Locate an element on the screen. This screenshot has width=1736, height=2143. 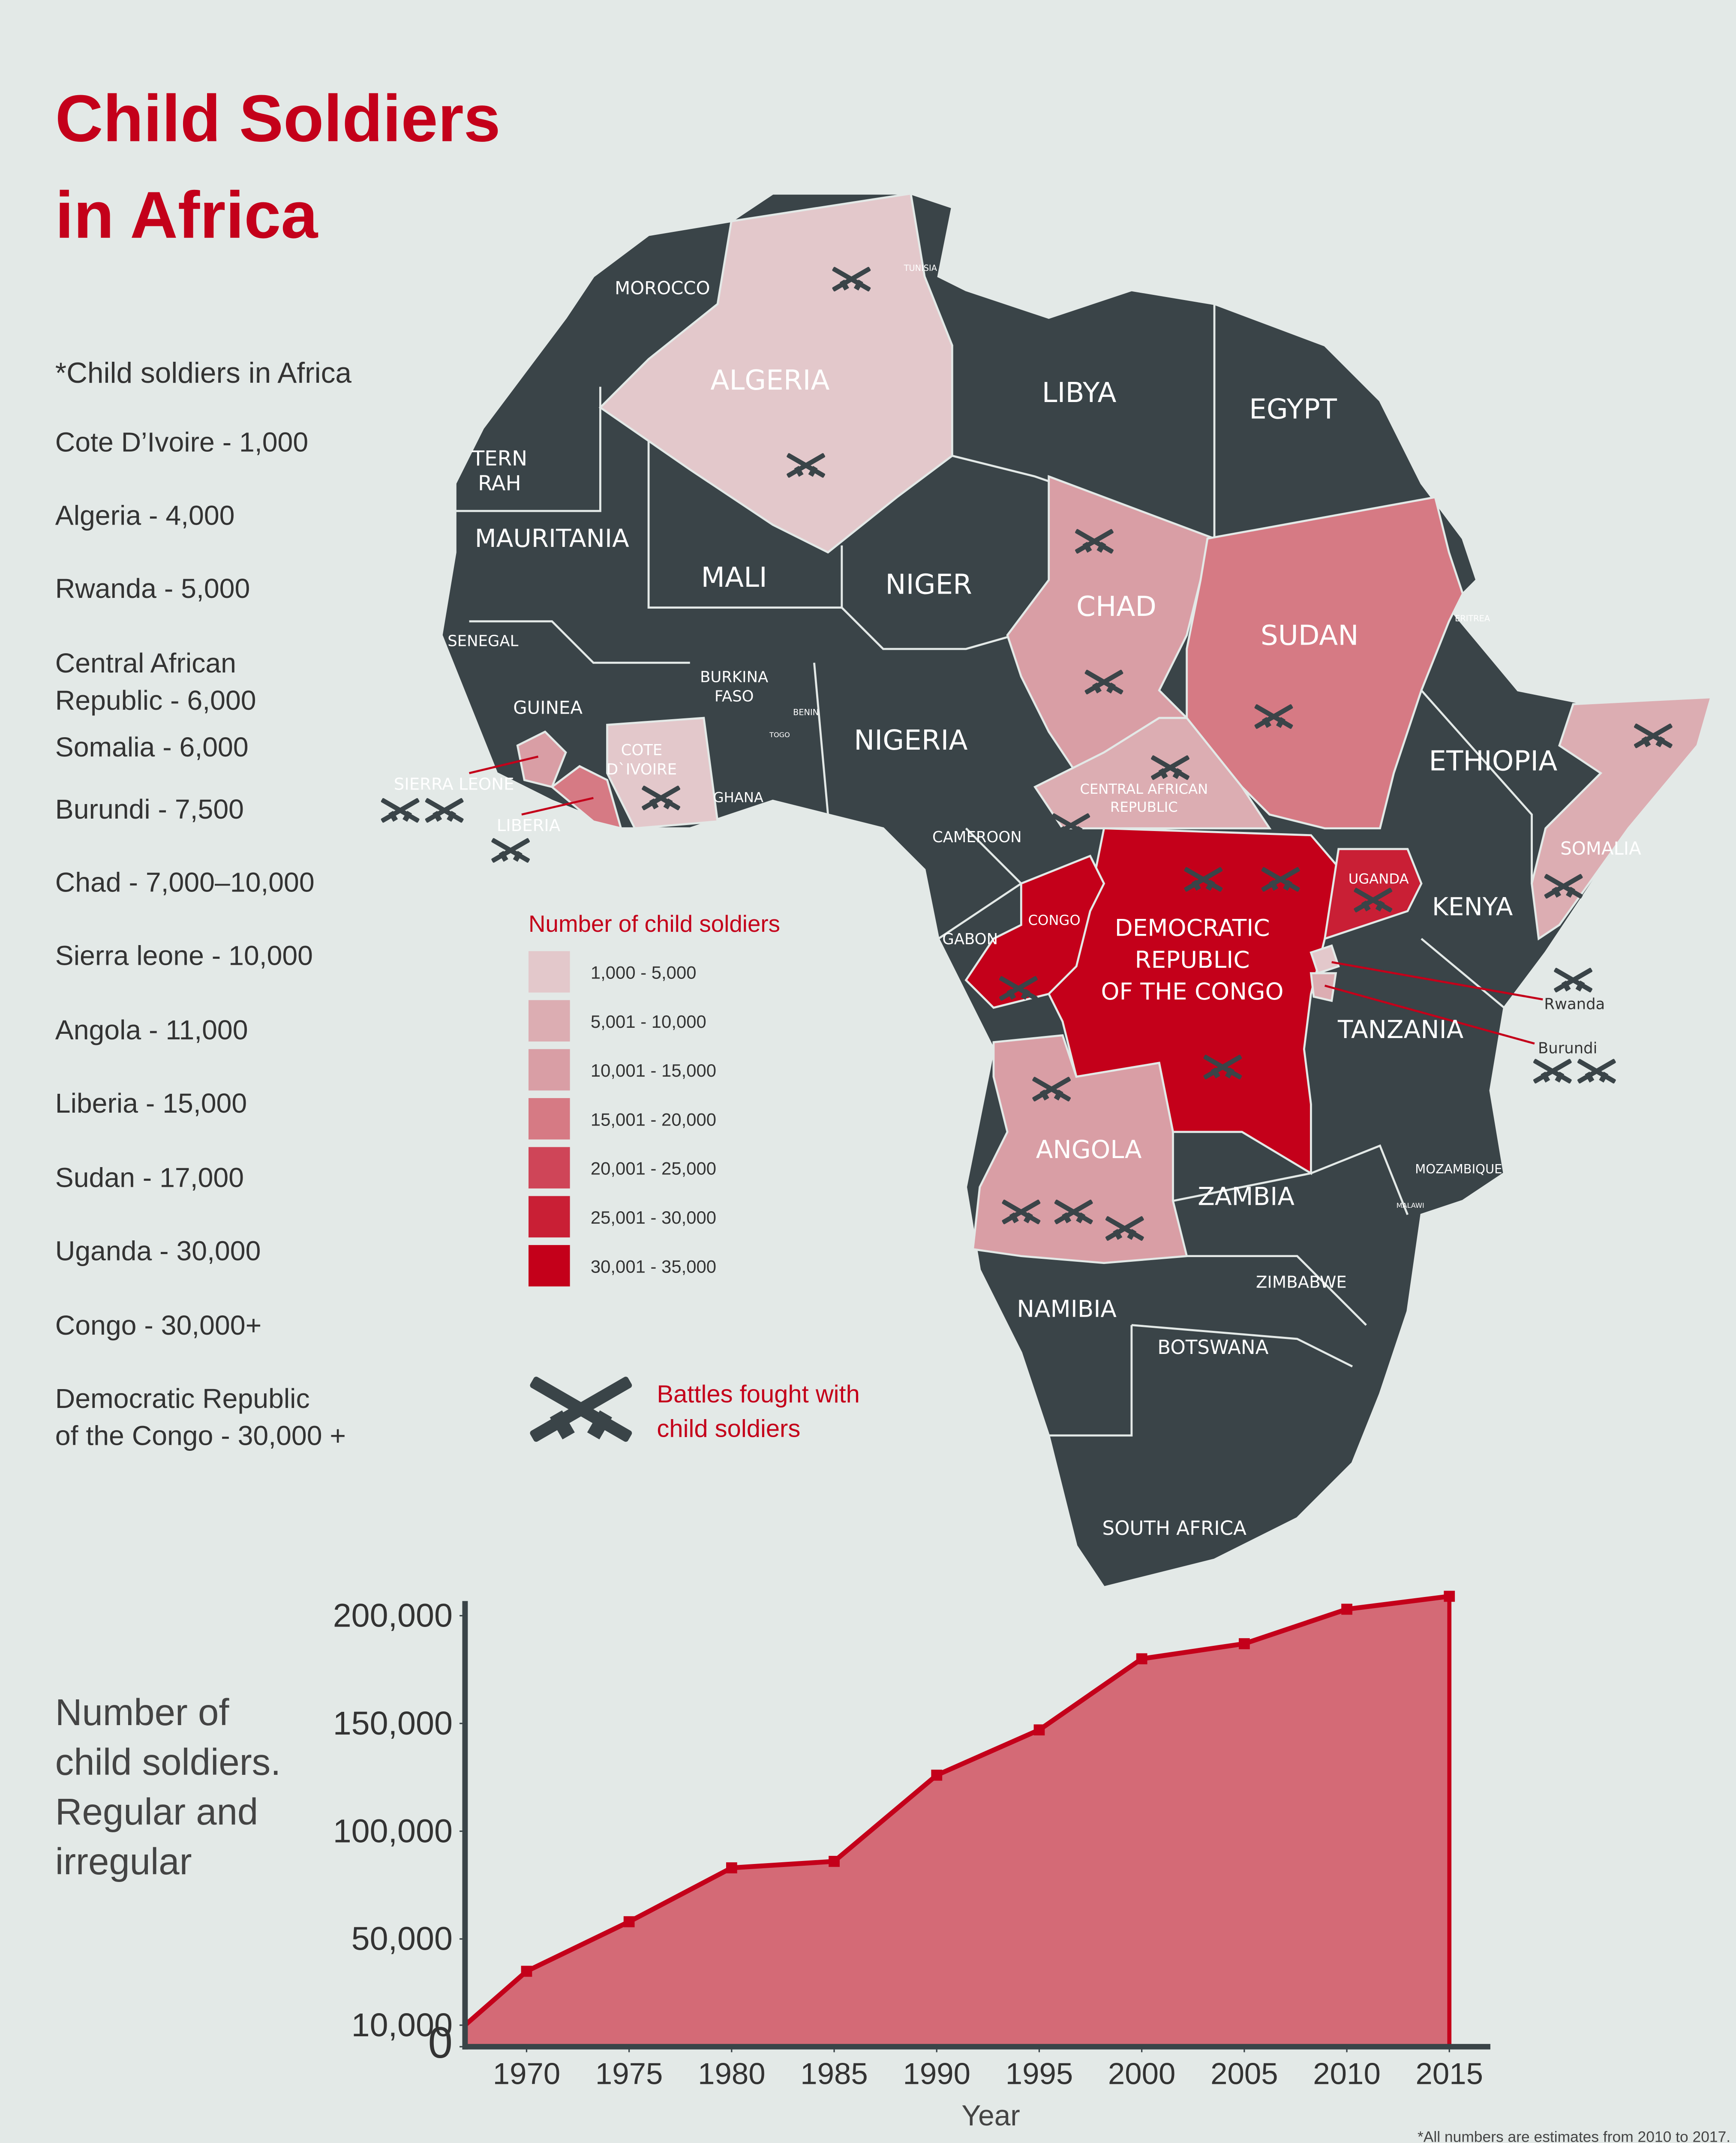
country-label: GABON is located at coordinates (970, 939).